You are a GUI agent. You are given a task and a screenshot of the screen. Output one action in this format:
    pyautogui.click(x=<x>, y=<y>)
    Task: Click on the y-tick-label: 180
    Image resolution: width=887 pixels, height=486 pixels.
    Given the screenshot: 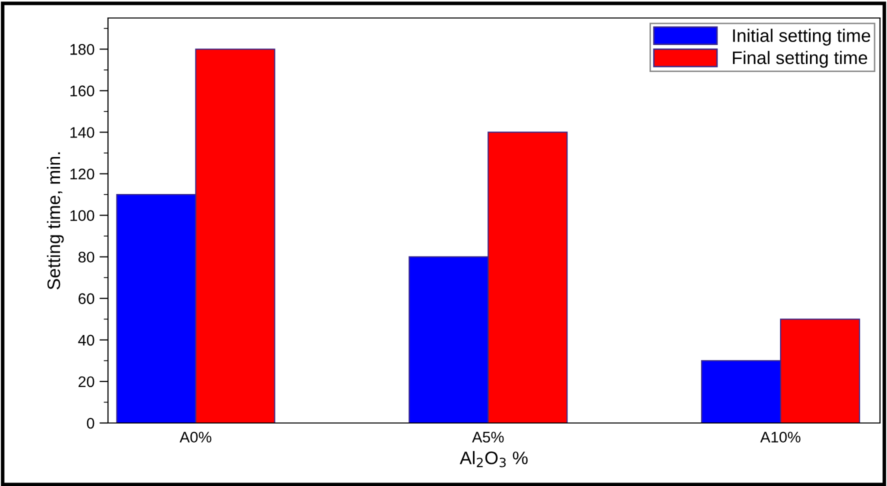 What is the action you would take?
    pyautogui.click(x=82, y=49)
    